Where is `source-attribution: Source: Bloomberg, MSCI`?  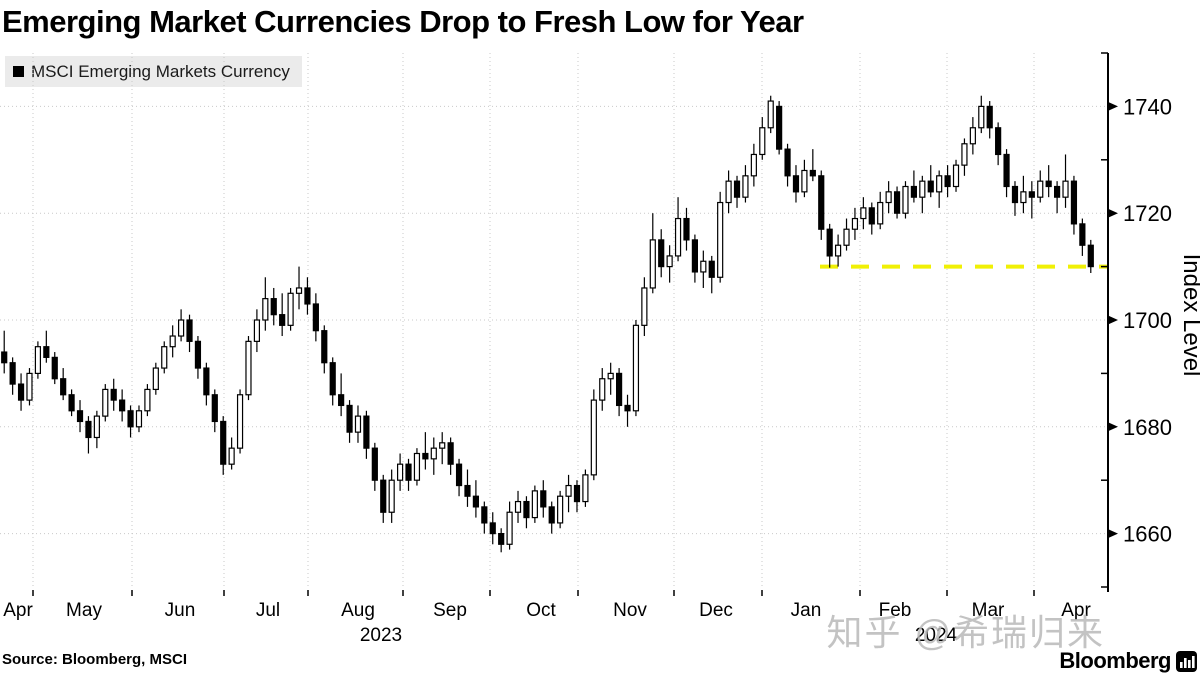
source-attribution: Source: Bloomberg, MSCI is located at coordinates (95, 659).